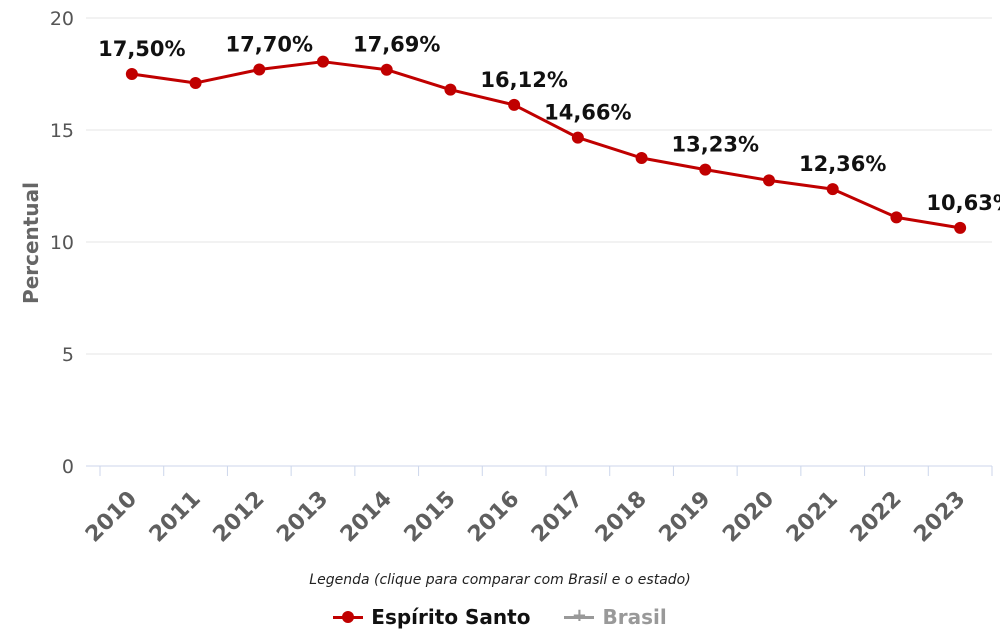 This screenshot has width=1000, height=635. What do you see at coordinates (31, 243) in the screenshot?
I see `y-axis-title: Percentual` at bounding box center [31, 243].